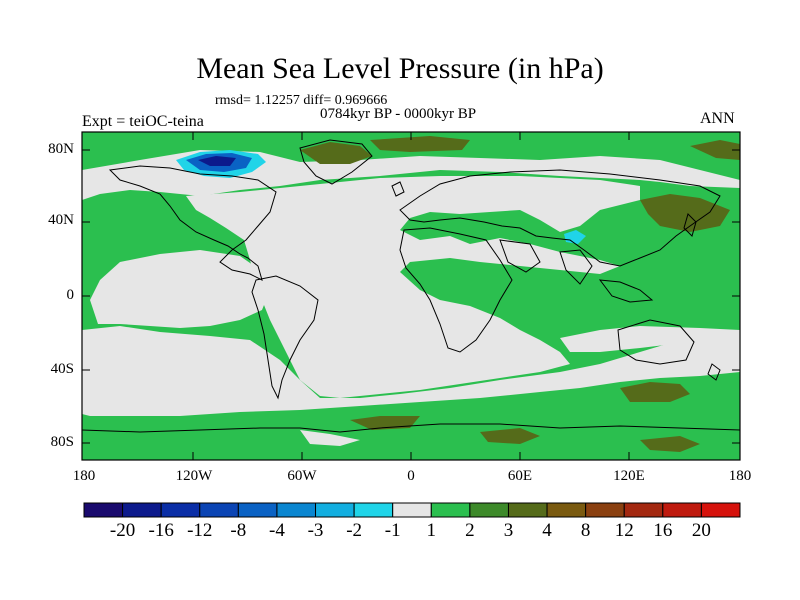 The width and height of the screenshot is (800, 600). What do you see at coordinates (238, 530) in the screenshot?
I see `colorbar-label: -8` at bounding box center [238, 530].